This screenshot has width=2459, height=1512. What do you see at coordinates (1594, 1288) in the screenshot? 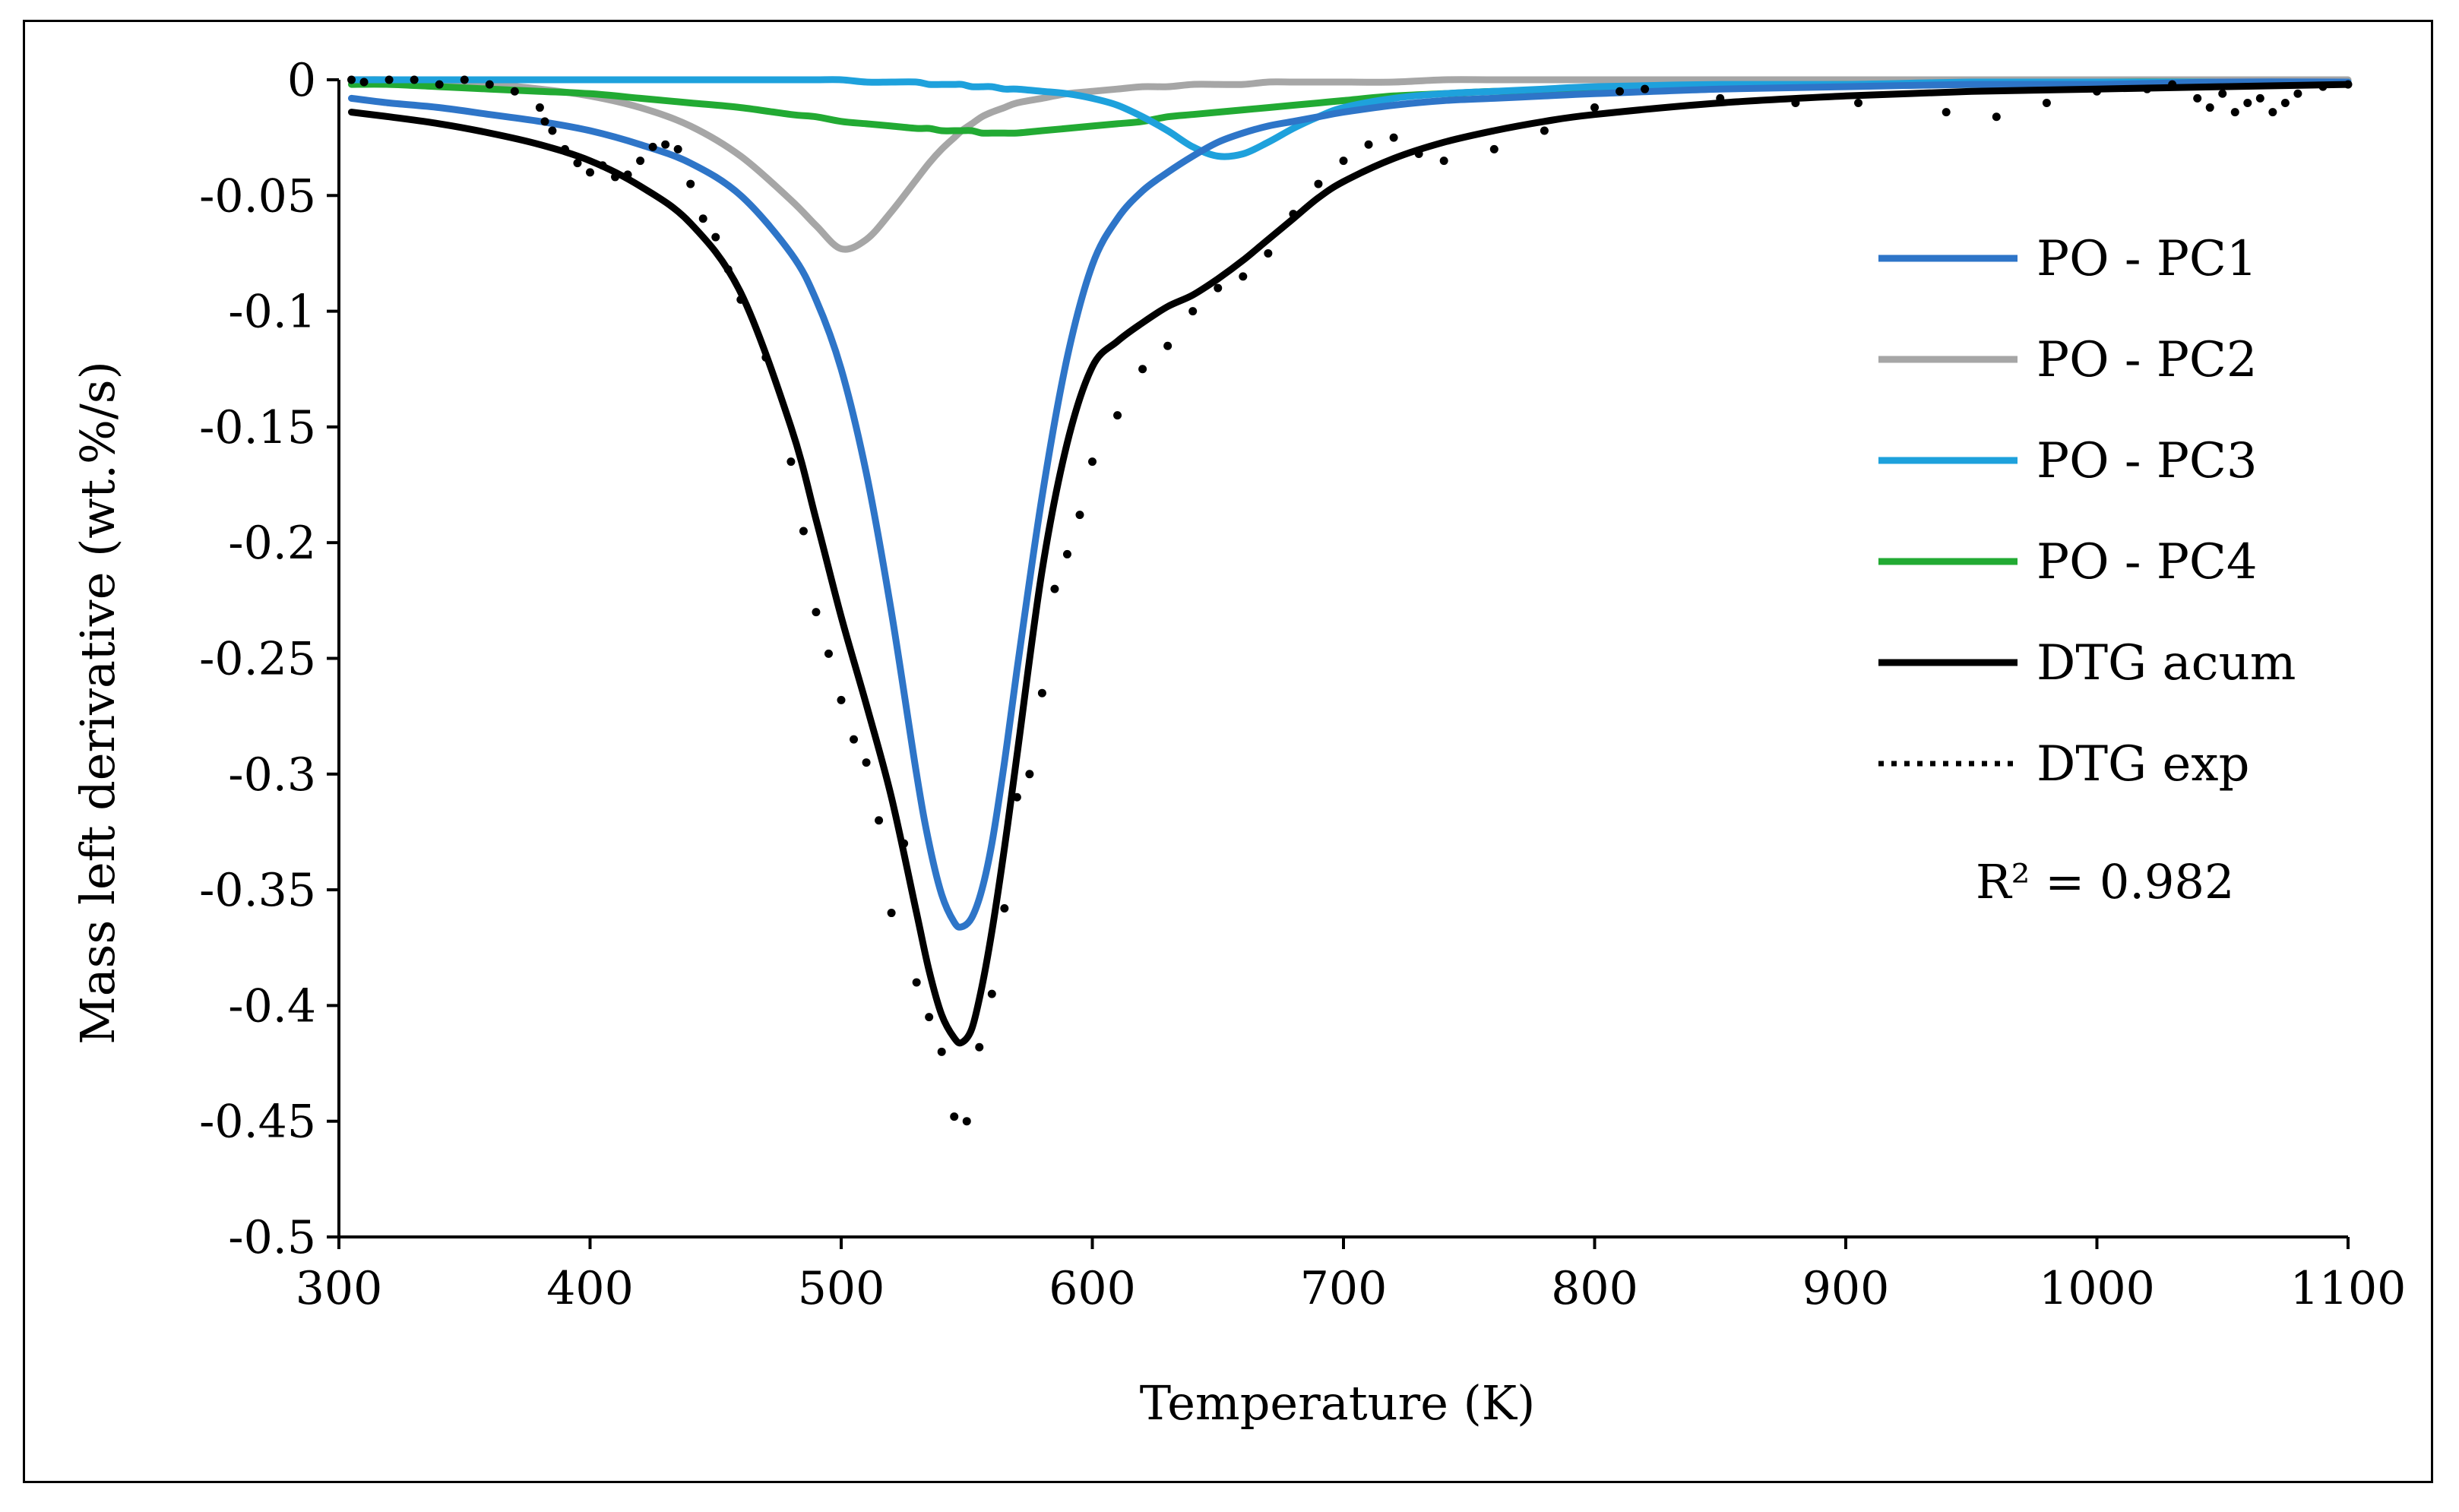
I see `x-tick-label: 800` at bounding box center [1594, 1288].